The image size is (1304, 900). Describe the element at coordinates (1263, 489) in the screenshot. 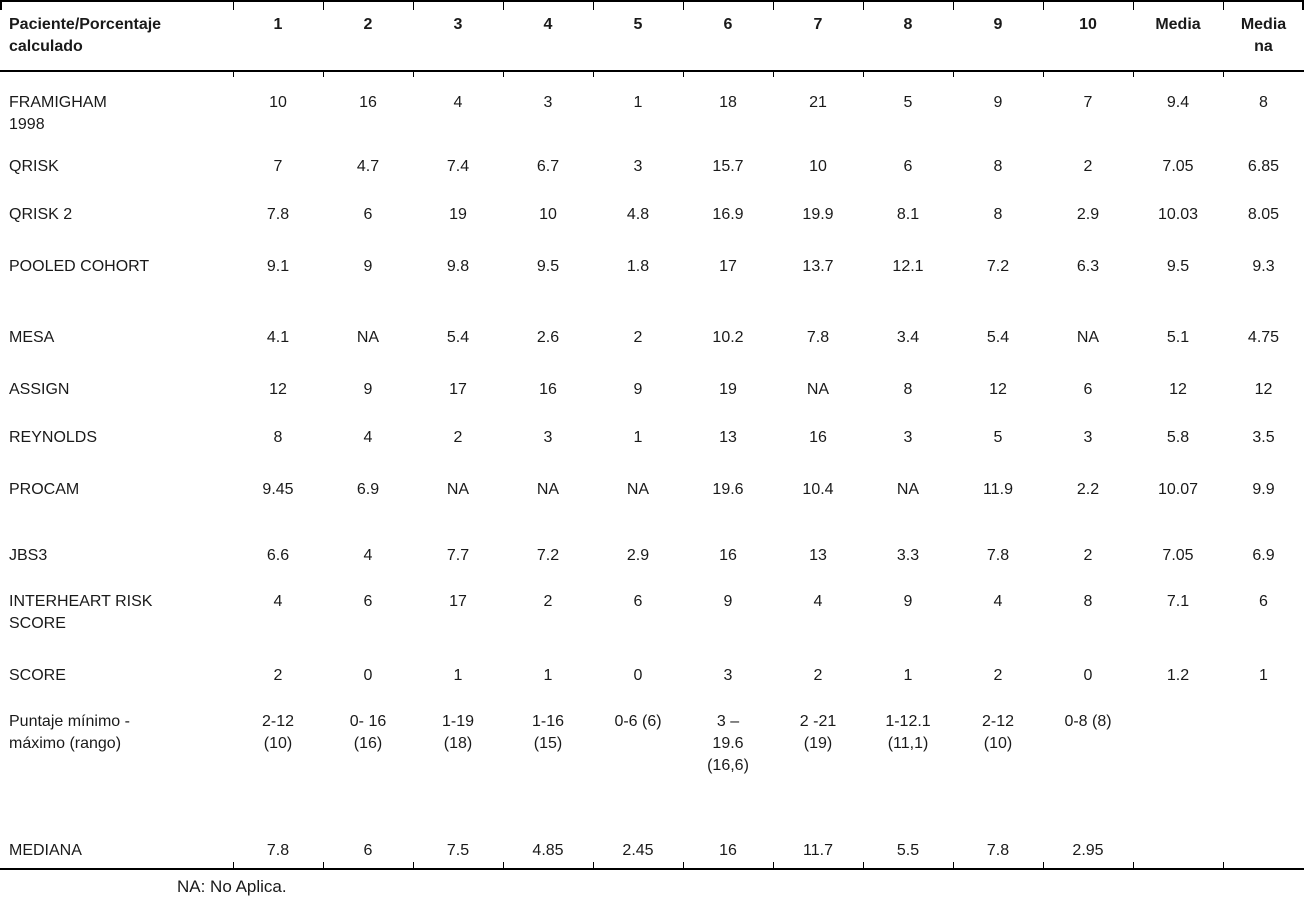

I see `value-cell: 9.9` at that location.